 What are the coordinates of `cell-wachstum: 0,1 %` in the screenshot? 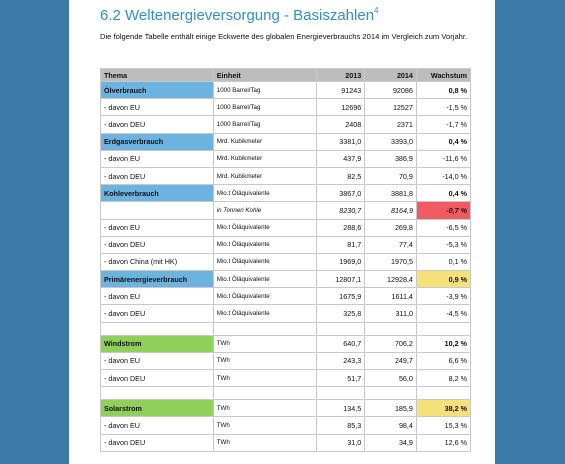 It's located at (443, 262).